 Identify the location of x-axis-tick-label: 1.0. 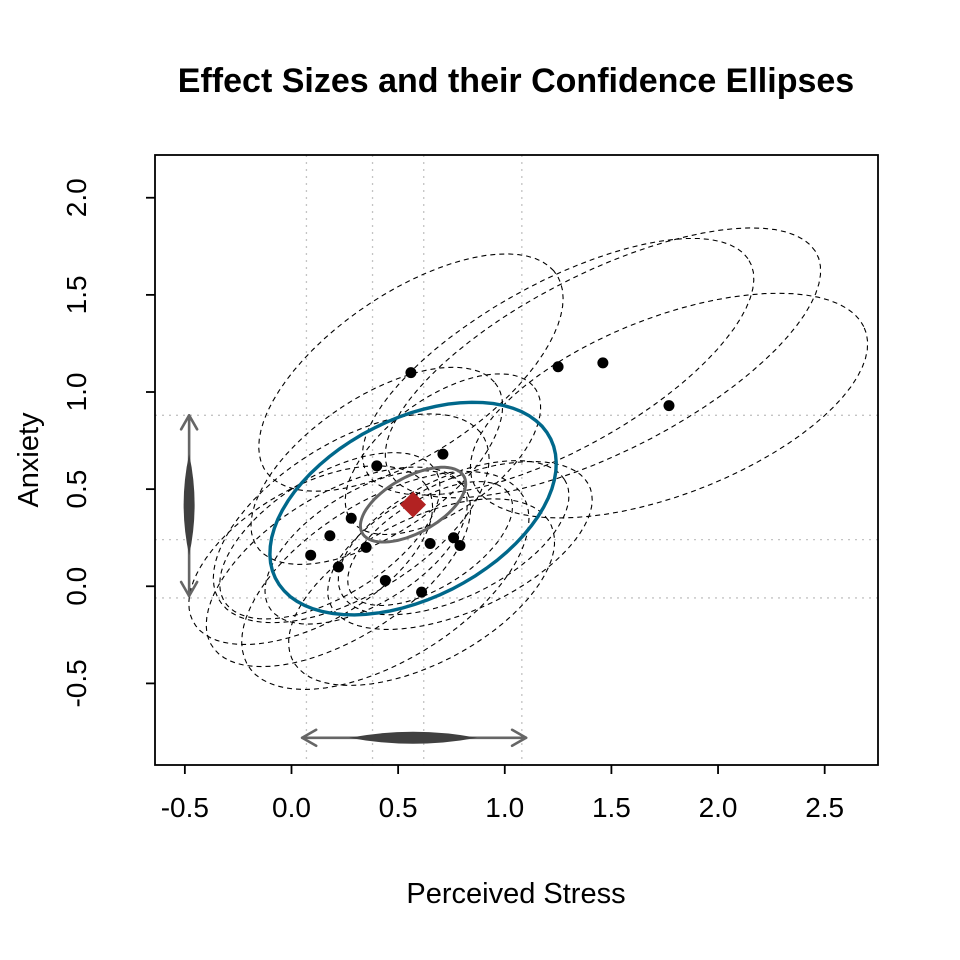
(504, 807).